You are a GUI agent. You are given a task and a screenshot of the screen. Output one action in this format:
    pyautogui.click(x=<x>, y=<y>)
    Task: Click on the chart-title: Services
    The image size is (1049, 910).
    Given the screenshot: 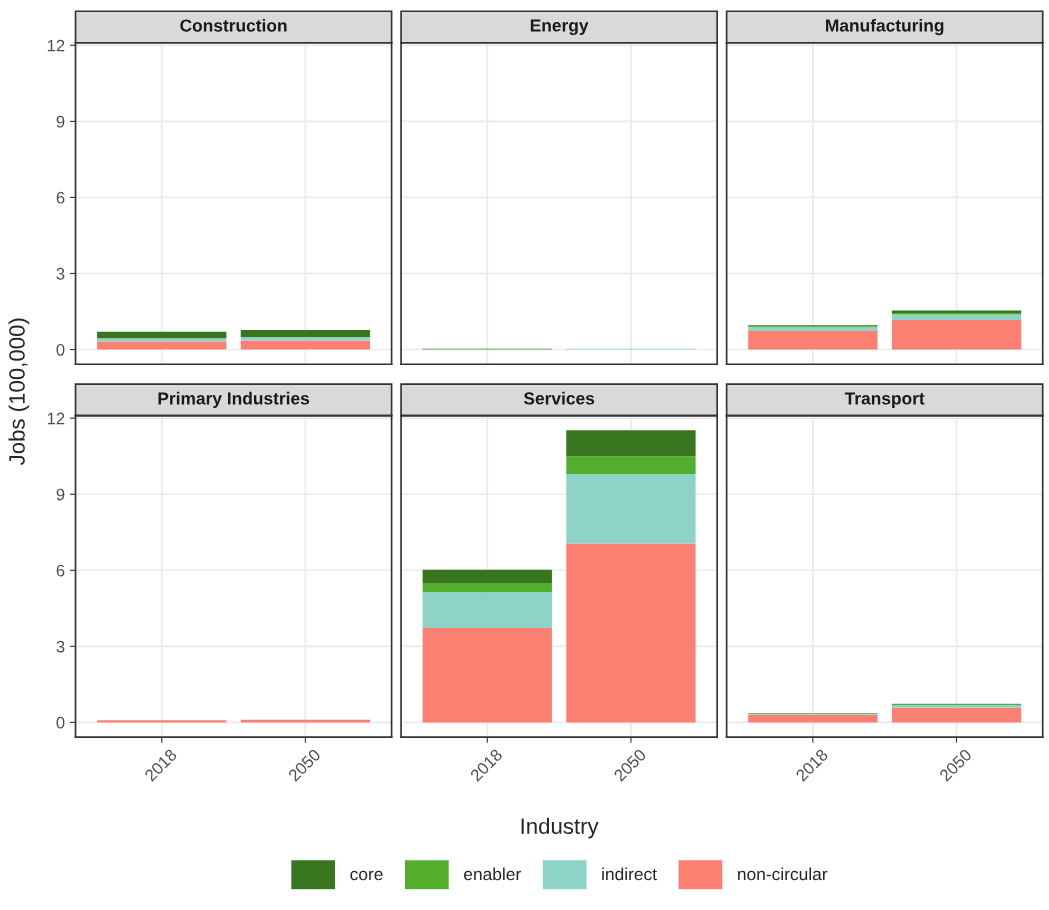 What is the action you would take?
    pyautogui.click(x=559, y=398)
    